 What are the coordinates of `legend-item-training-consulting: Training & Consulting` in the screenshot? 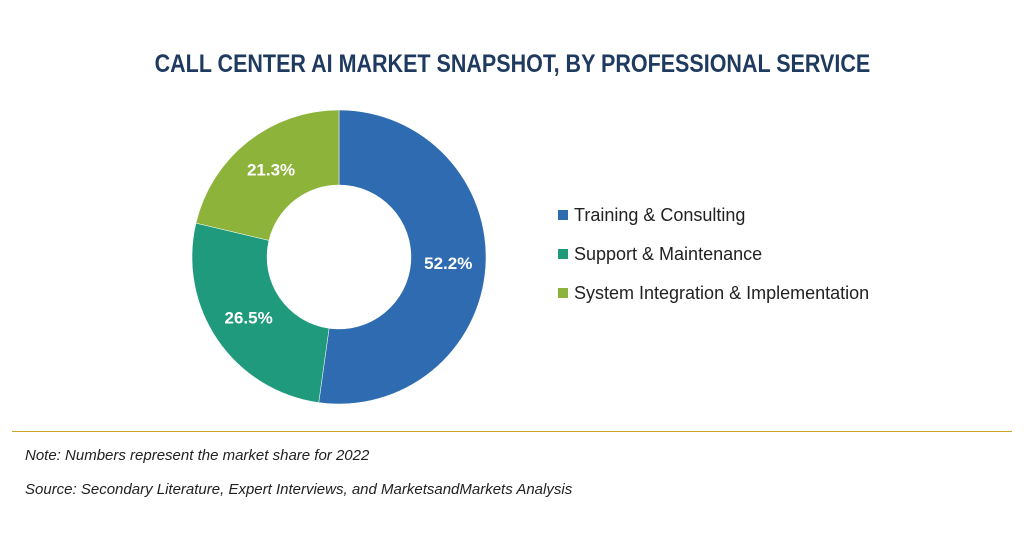 It's located at (713, 215).